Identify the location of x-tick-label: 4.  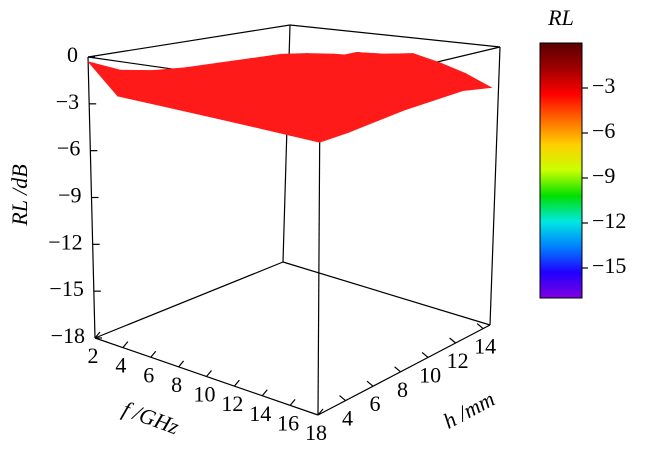
(120, 365).